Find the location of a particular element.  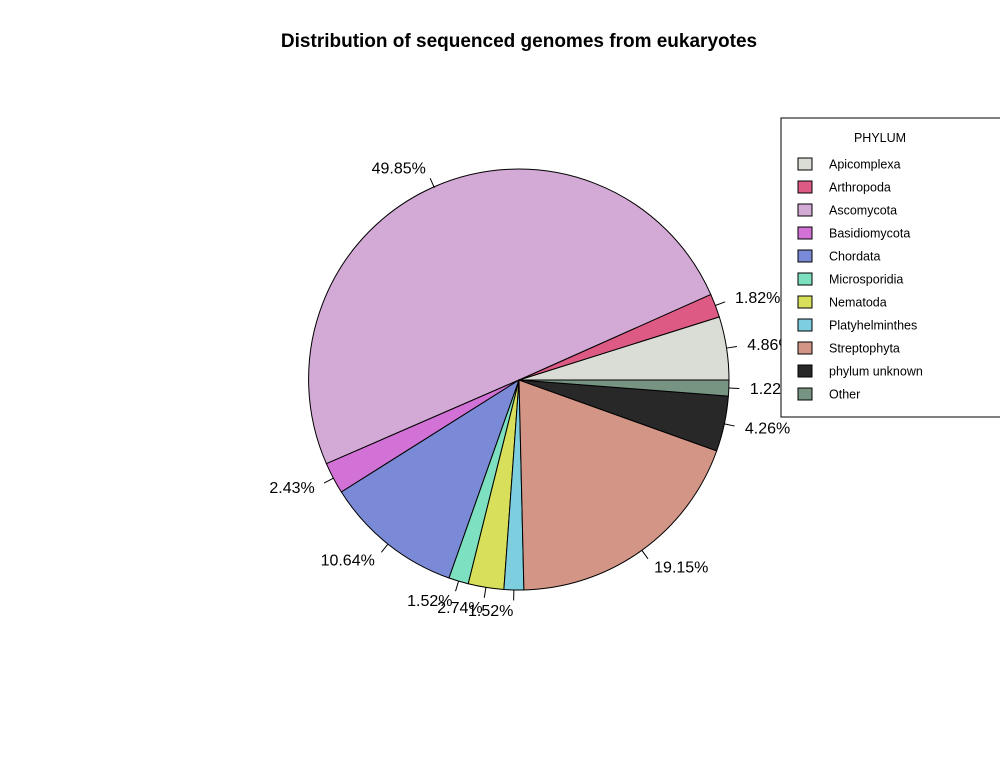

legend-label: Apicomplexa is located at coordinates (865, 165).